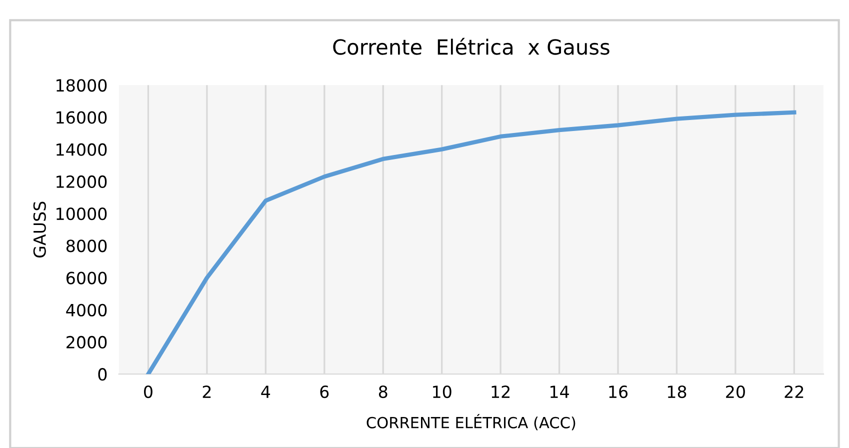  Describe the element at coordinates (86, 310) in the screenshot. I see `y-tick-label: 4000` at that location.